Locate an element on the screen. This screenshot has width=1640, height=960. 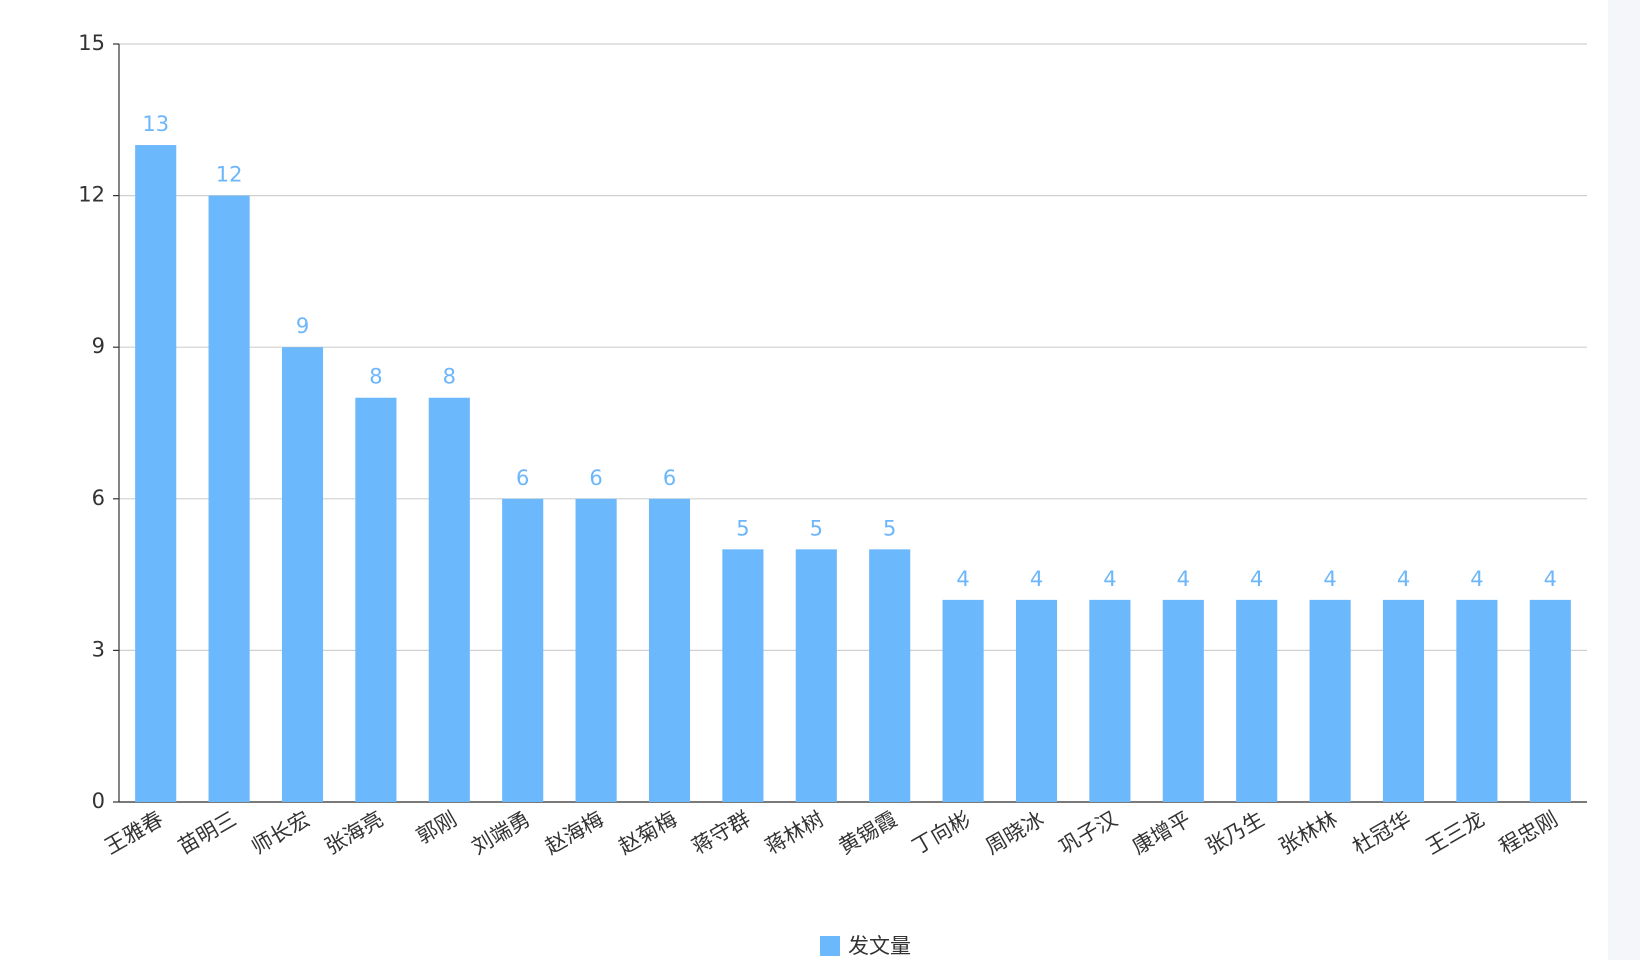
x-tick-label: 巩子汉 is located at coordinates (1088, 833).